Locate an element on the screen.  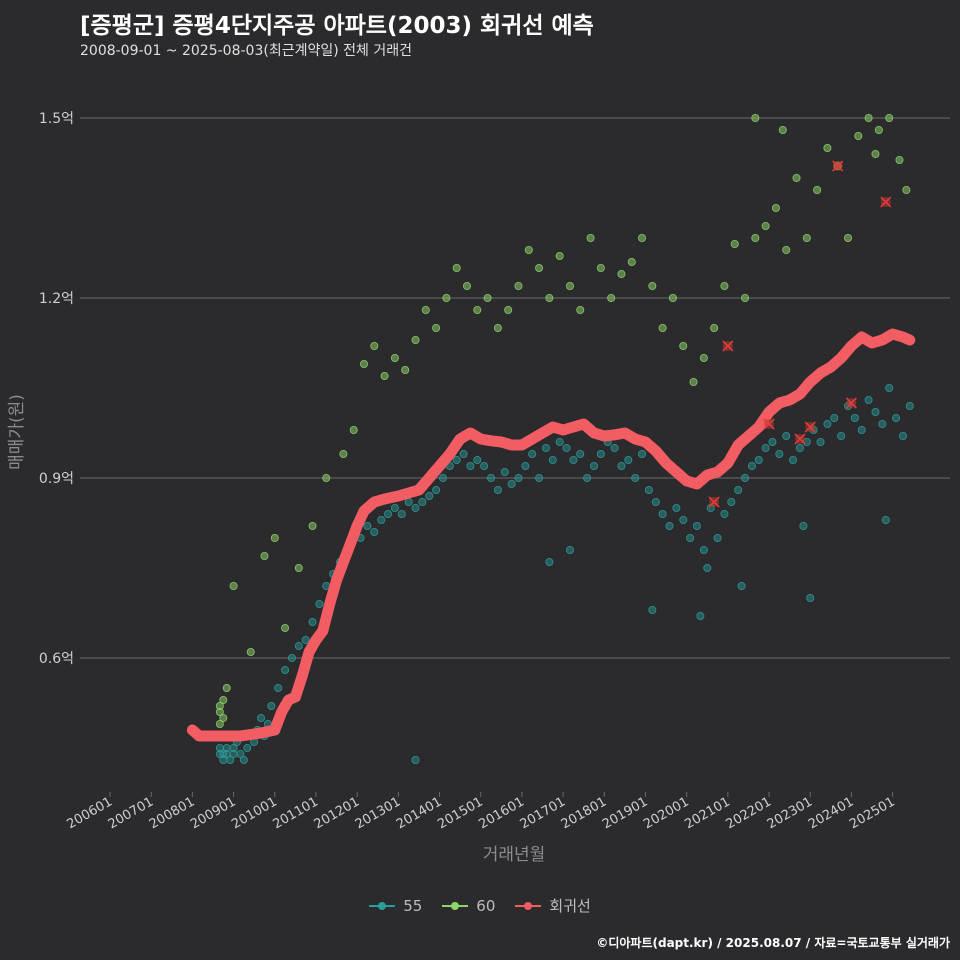
highlight-x-mark is located at coordinates (800, 439).